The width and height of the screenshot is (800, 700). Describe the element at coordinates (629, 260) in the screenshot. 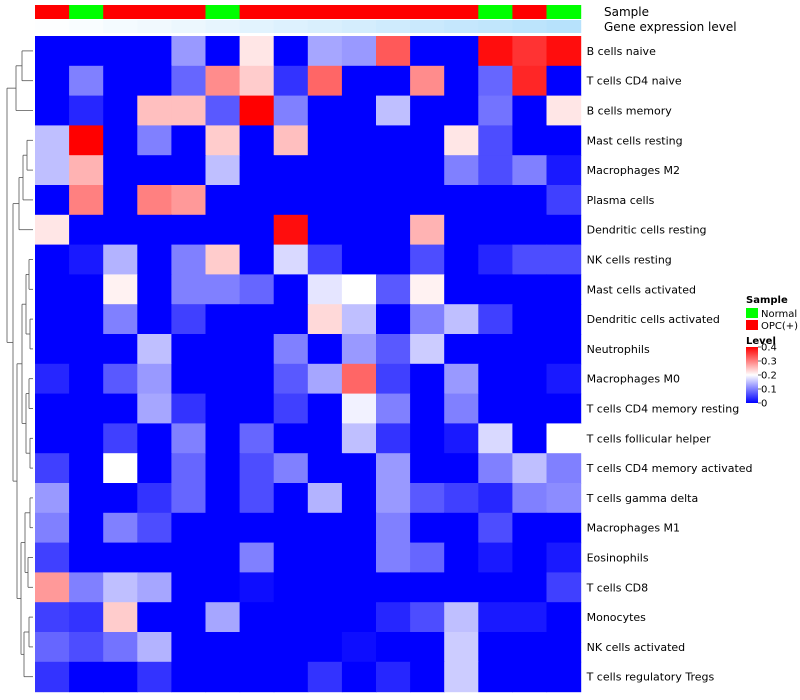

I see `row-label: NK cells resting` at that location.